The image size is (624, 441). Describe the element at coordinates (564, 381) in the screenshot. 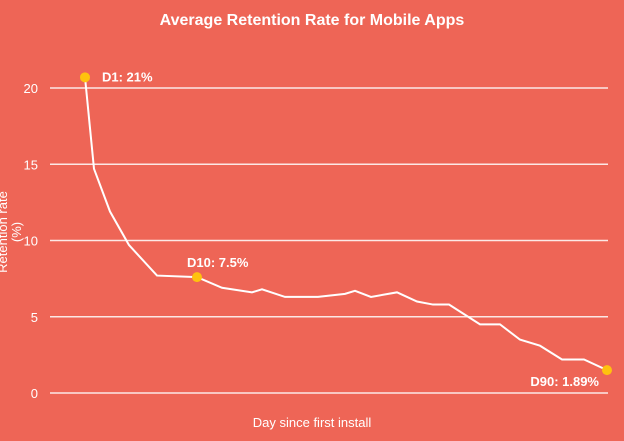

I see `annotation-label: D90: 1.89%` at that location.